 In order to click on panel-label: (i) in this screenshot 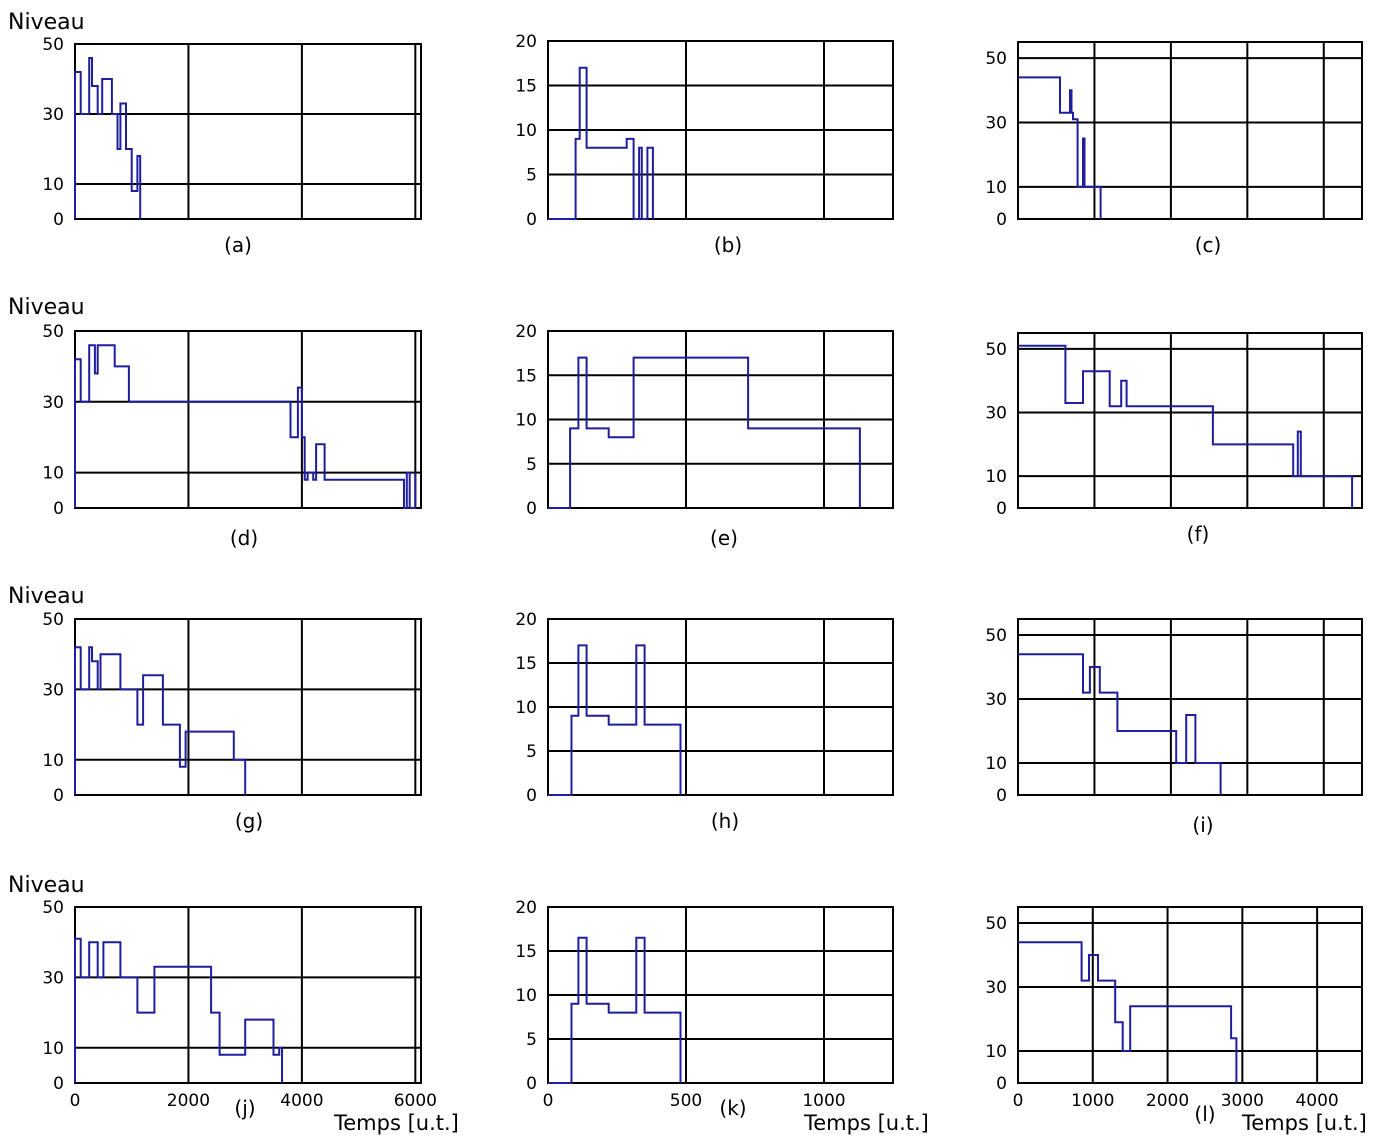, I will do `click(1202, 825)`.